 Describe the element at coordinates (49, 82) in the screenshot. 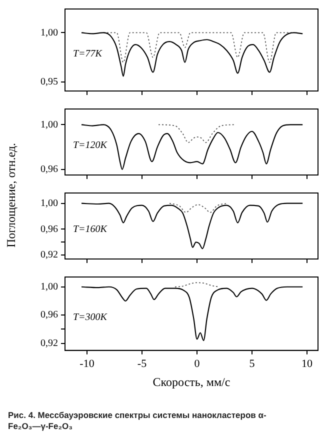

I see `y-tick-label: 0,95` at that location.